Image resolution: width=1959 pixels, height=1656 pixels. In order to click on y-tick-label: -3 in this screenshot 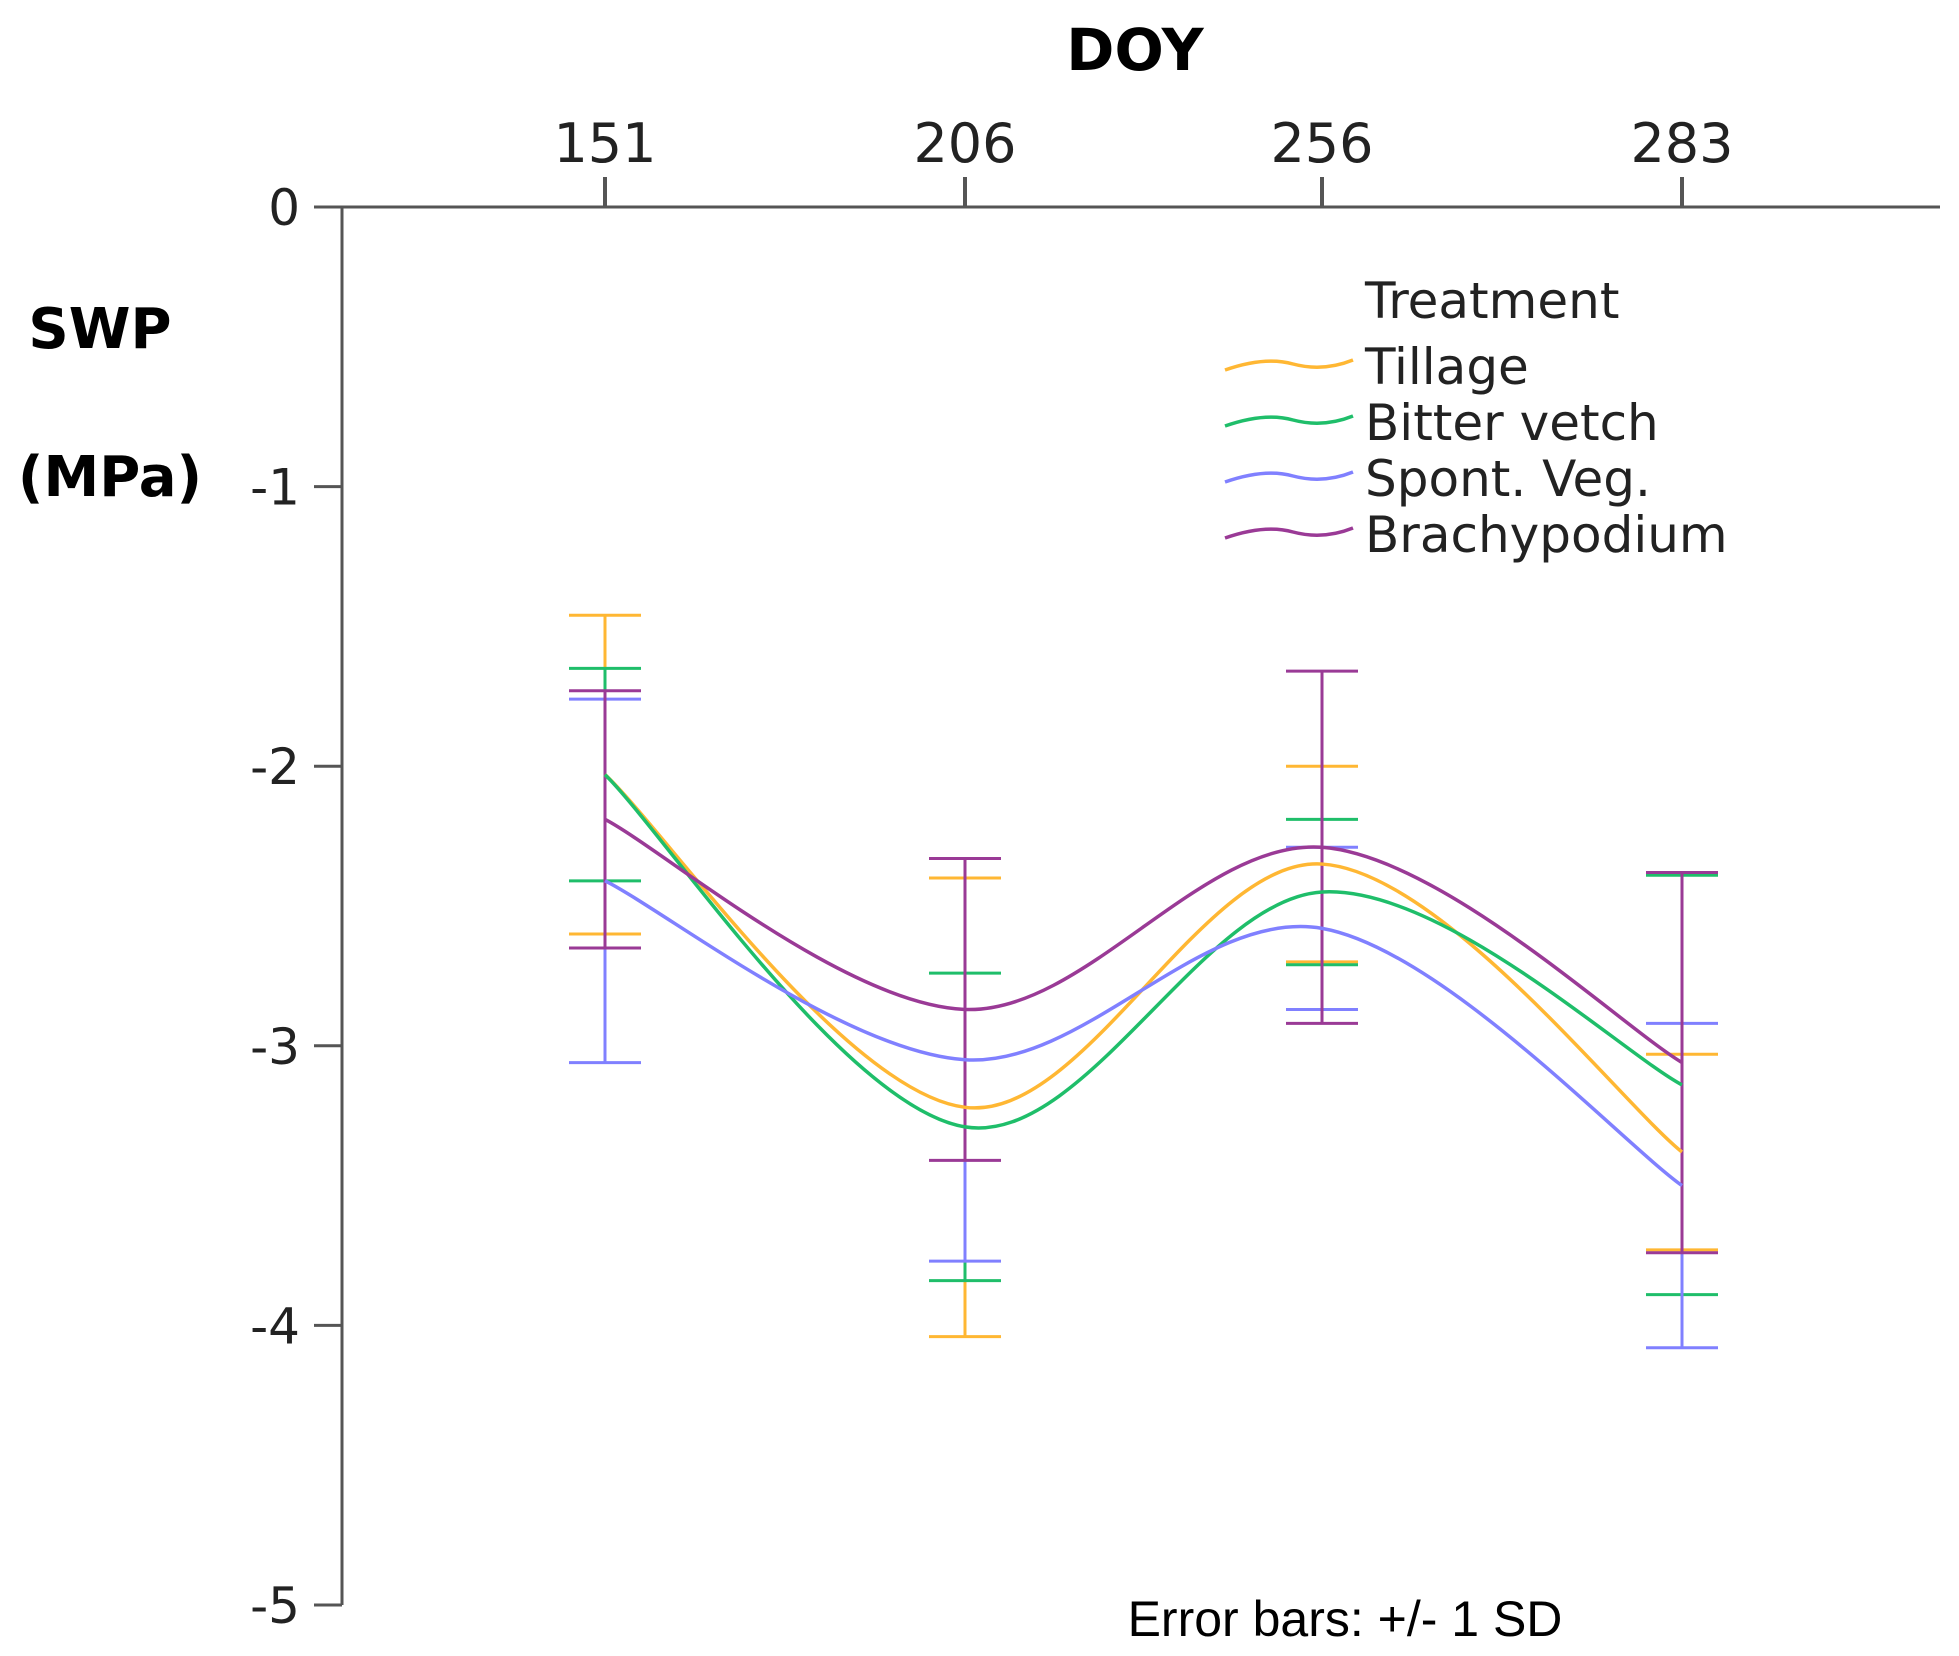, I will do `click(275, 1047)`.